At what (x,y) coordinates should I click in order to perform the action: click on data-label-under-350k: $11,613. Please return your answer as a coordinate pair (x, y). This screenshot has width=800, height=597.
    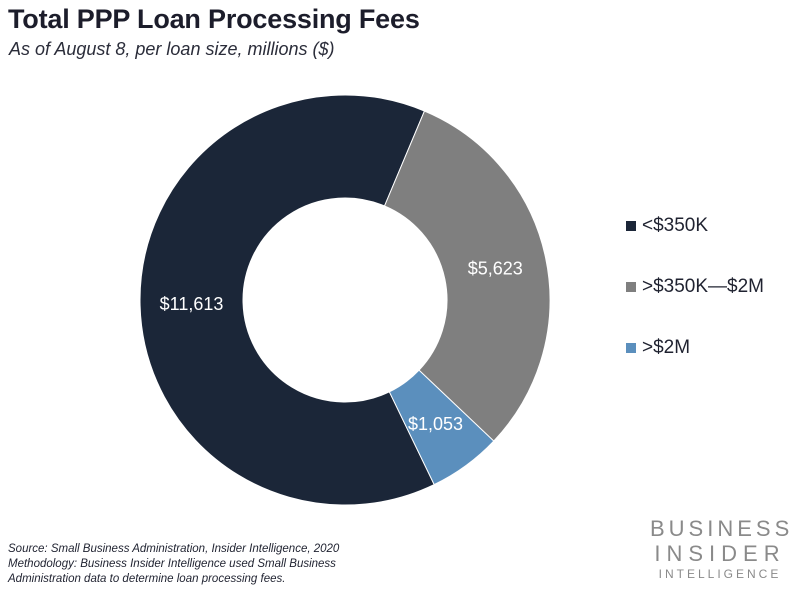
    Looking at the image, I should click on (192, 304).